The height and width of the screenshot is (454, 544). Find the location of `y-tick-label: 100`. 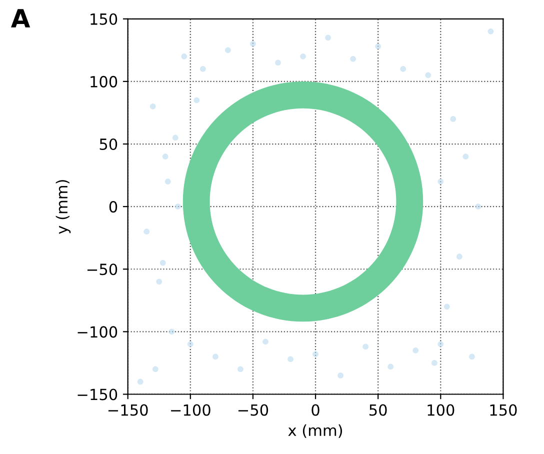

y-tick-label: 100 is located at coordinates (104, 82).